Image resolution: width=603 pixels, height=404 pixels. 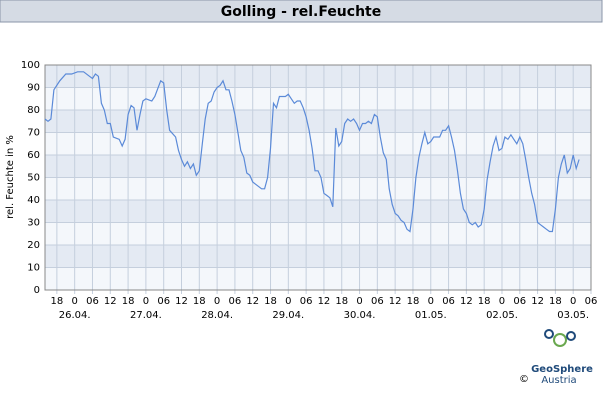 What do you see at coordinates (573, 315) in the screenshot?
I see `x-date-label: 03.05.` at bounding box center [573, 315].